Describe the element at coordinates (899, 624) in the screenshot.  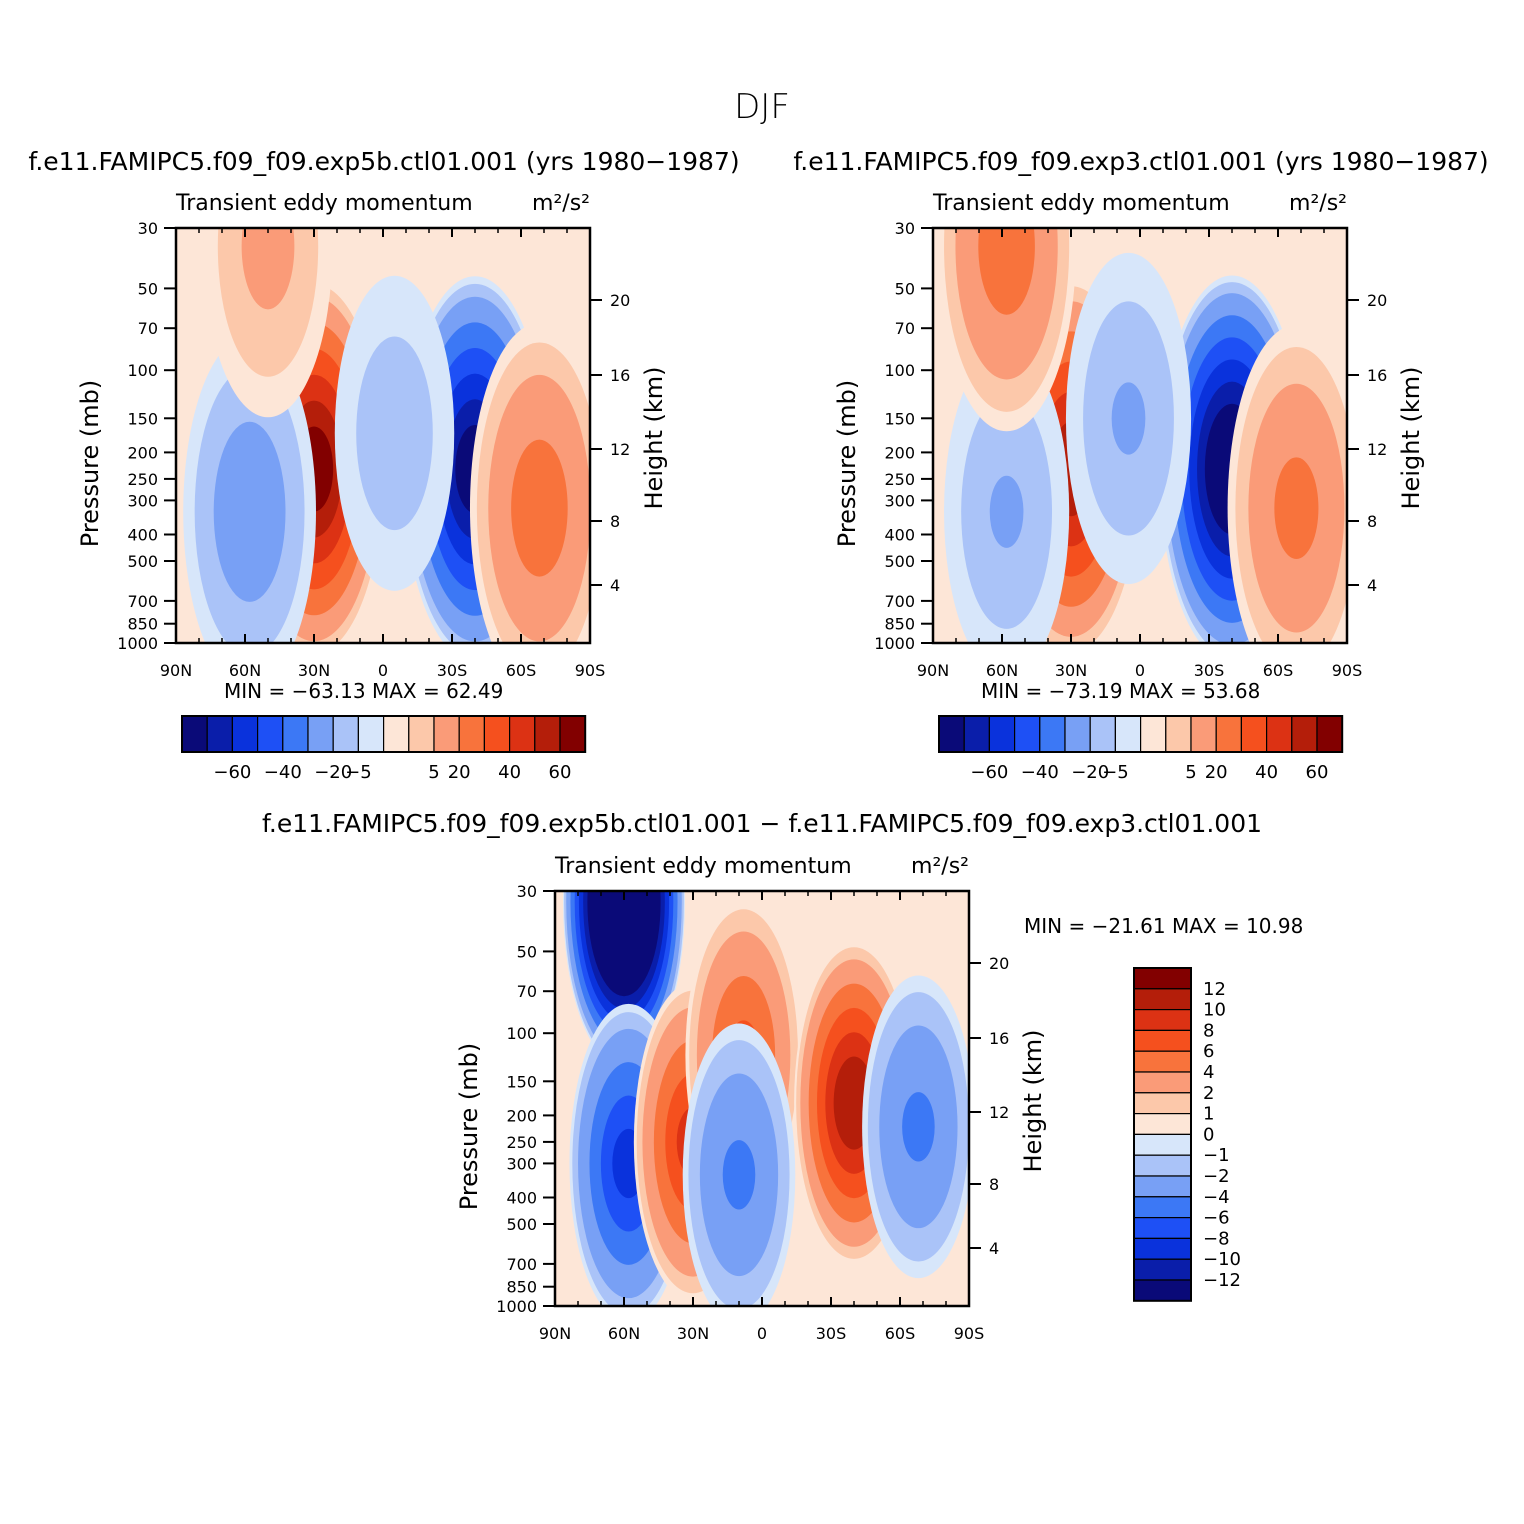
I see `y-tick-label: 850` at that location.